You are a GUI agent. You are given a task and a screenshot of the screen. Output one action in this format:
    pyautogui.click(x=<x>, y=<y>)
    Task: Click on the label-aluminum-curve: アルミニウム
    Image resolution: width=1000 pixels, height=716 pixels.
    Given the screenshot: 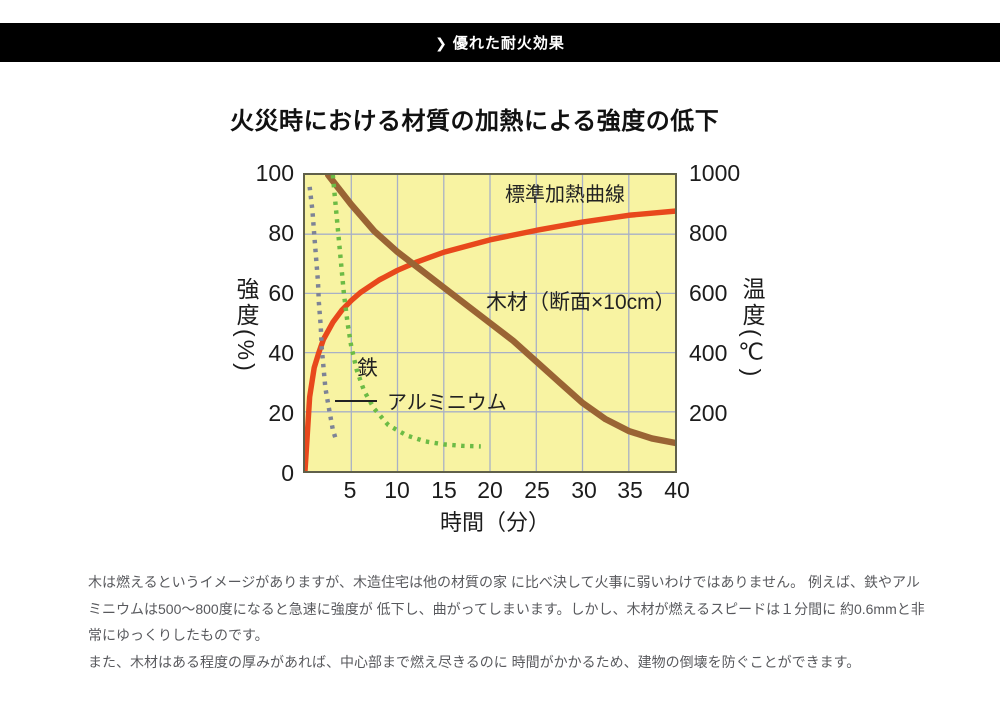 What is the action you would take?
    pyautogui.click(x=447, y=403)
    